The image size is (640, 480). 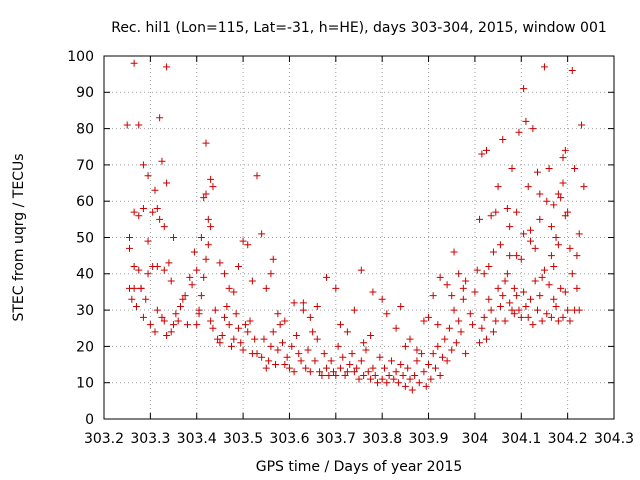 What do you see at coordinates (85, 384) in the screenshot?
I see `y-tick-label: 10` at bounding box center [85, 384].